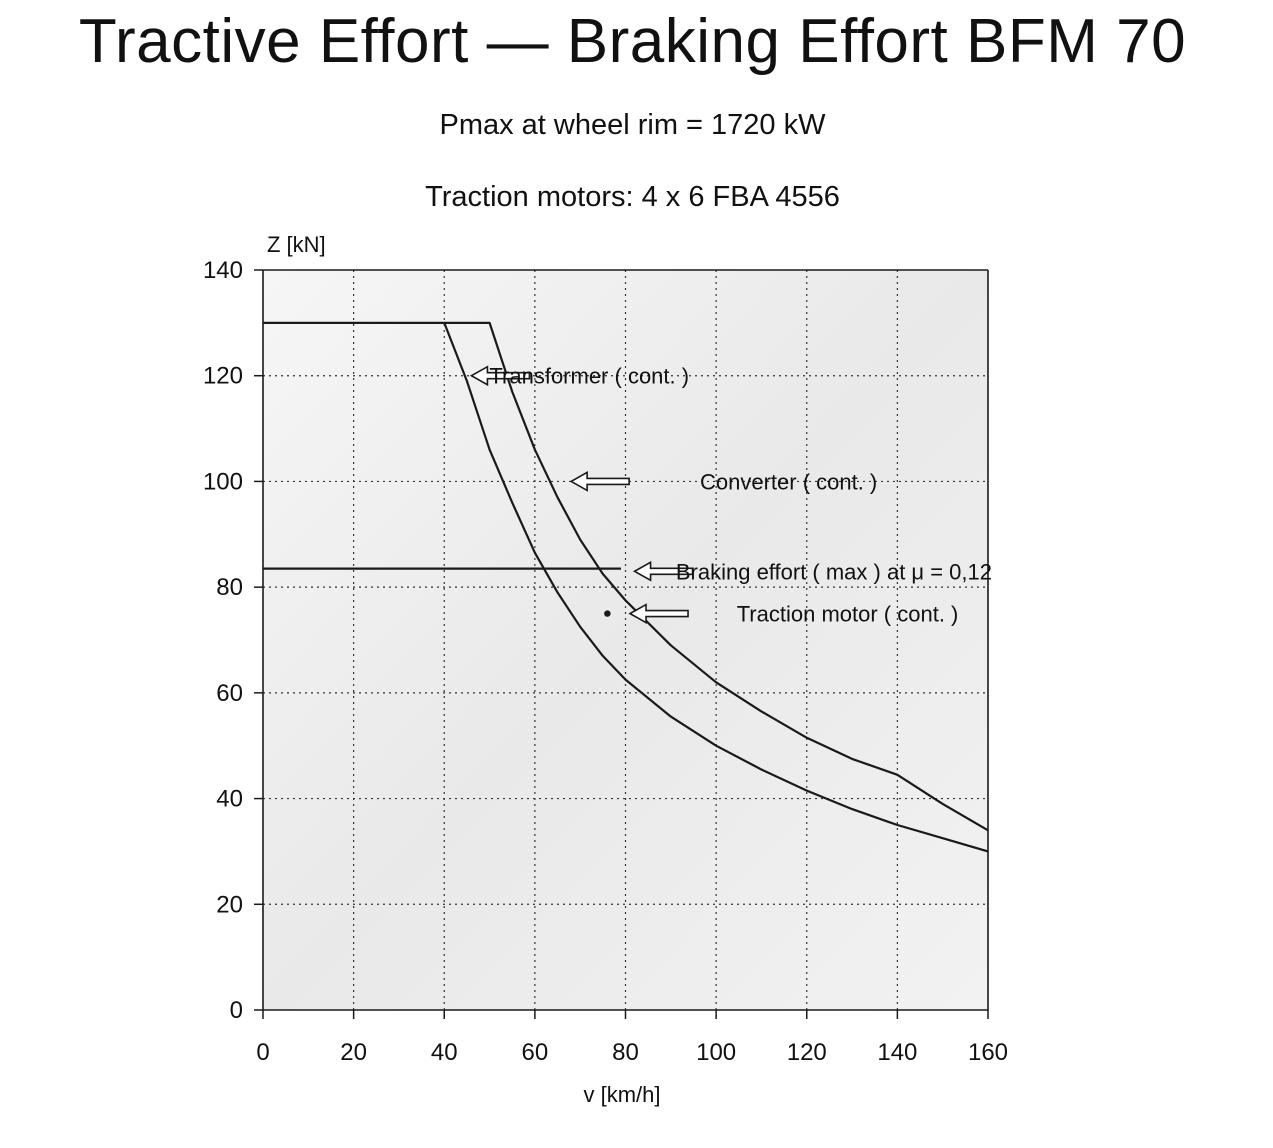  I want to click on x-tick-labels: 0 20 40 60 80 100 120 140 160, so click(632, 1052).